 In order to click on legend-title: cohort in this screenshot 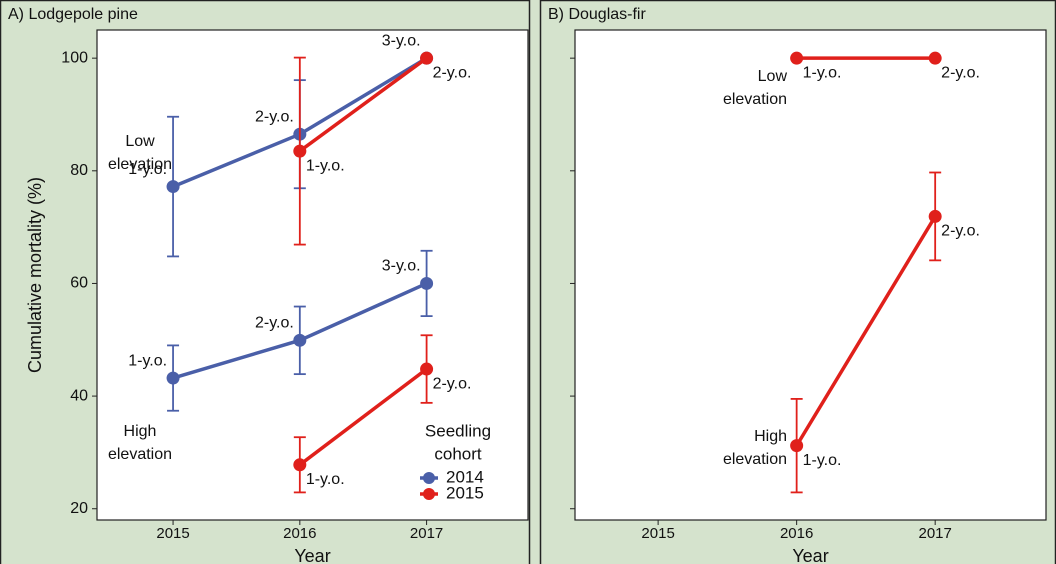, I will do `click(458, 453)`.